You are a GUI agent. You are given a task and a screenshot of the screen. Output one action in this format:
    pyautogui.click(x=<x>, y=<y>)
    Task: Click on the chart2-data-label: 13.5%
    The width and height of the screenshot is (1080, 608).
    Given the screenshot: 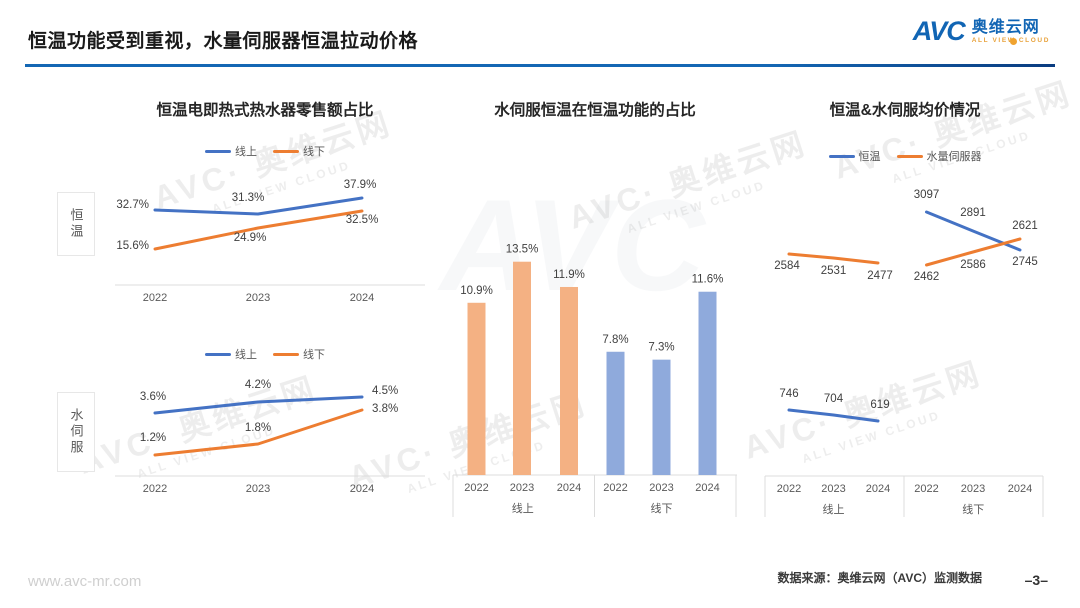 What is the action you would take?
    pyautogui.click(x=522, y=250)
    